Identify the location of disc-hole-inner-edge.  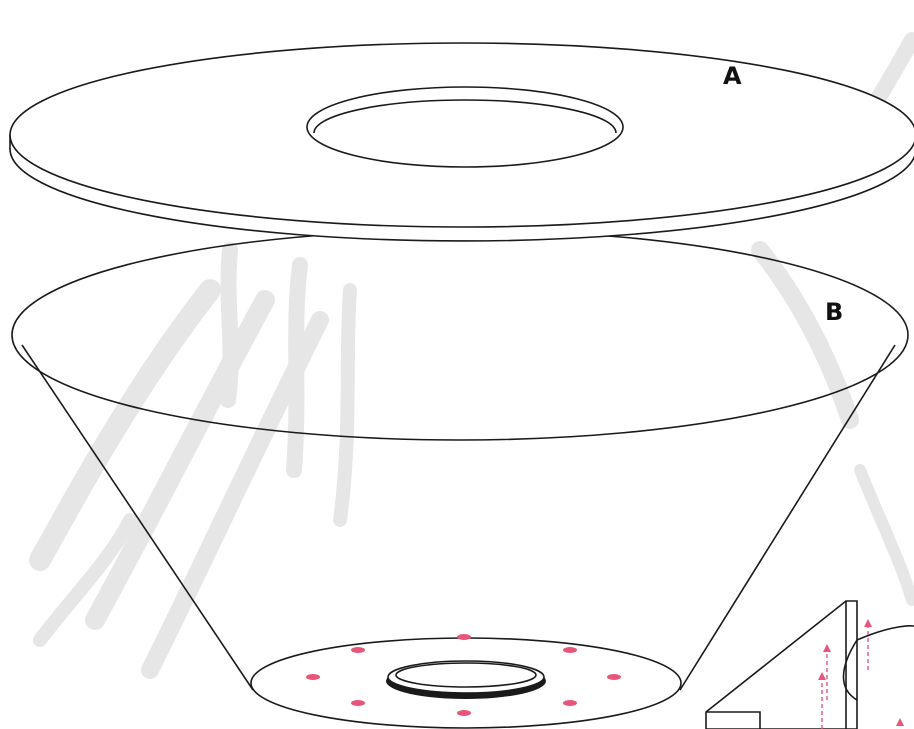
(465, 116).